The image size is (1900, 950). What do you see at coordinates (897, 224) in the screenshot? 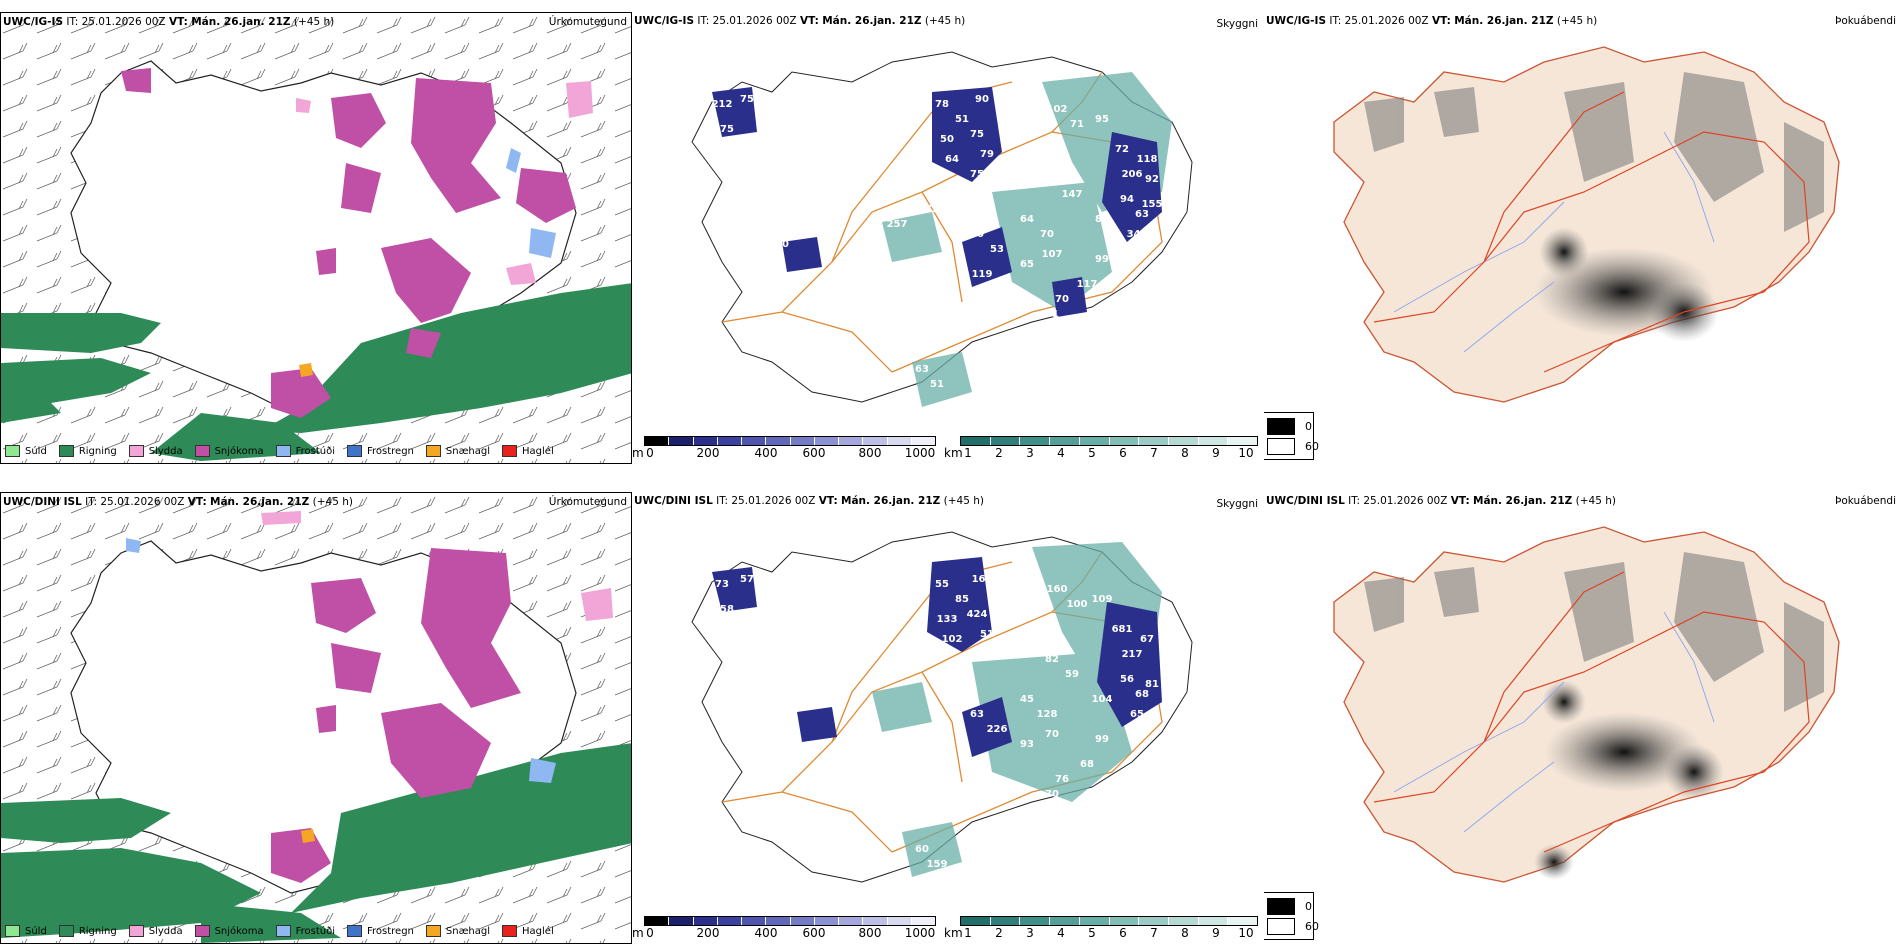
I see `cloud-base-number: 257` at bounding box center [897, 224].